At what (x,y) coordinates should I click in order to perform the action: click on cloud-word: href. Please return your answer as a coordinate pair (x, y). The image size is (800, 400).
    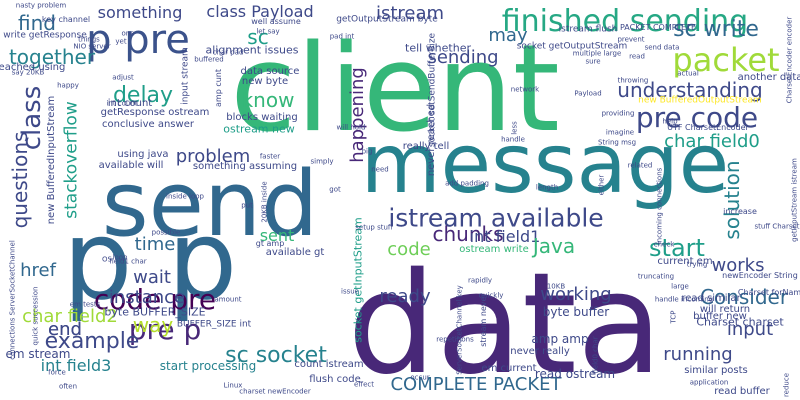
    Looking at the image, I should click on (38, 270).